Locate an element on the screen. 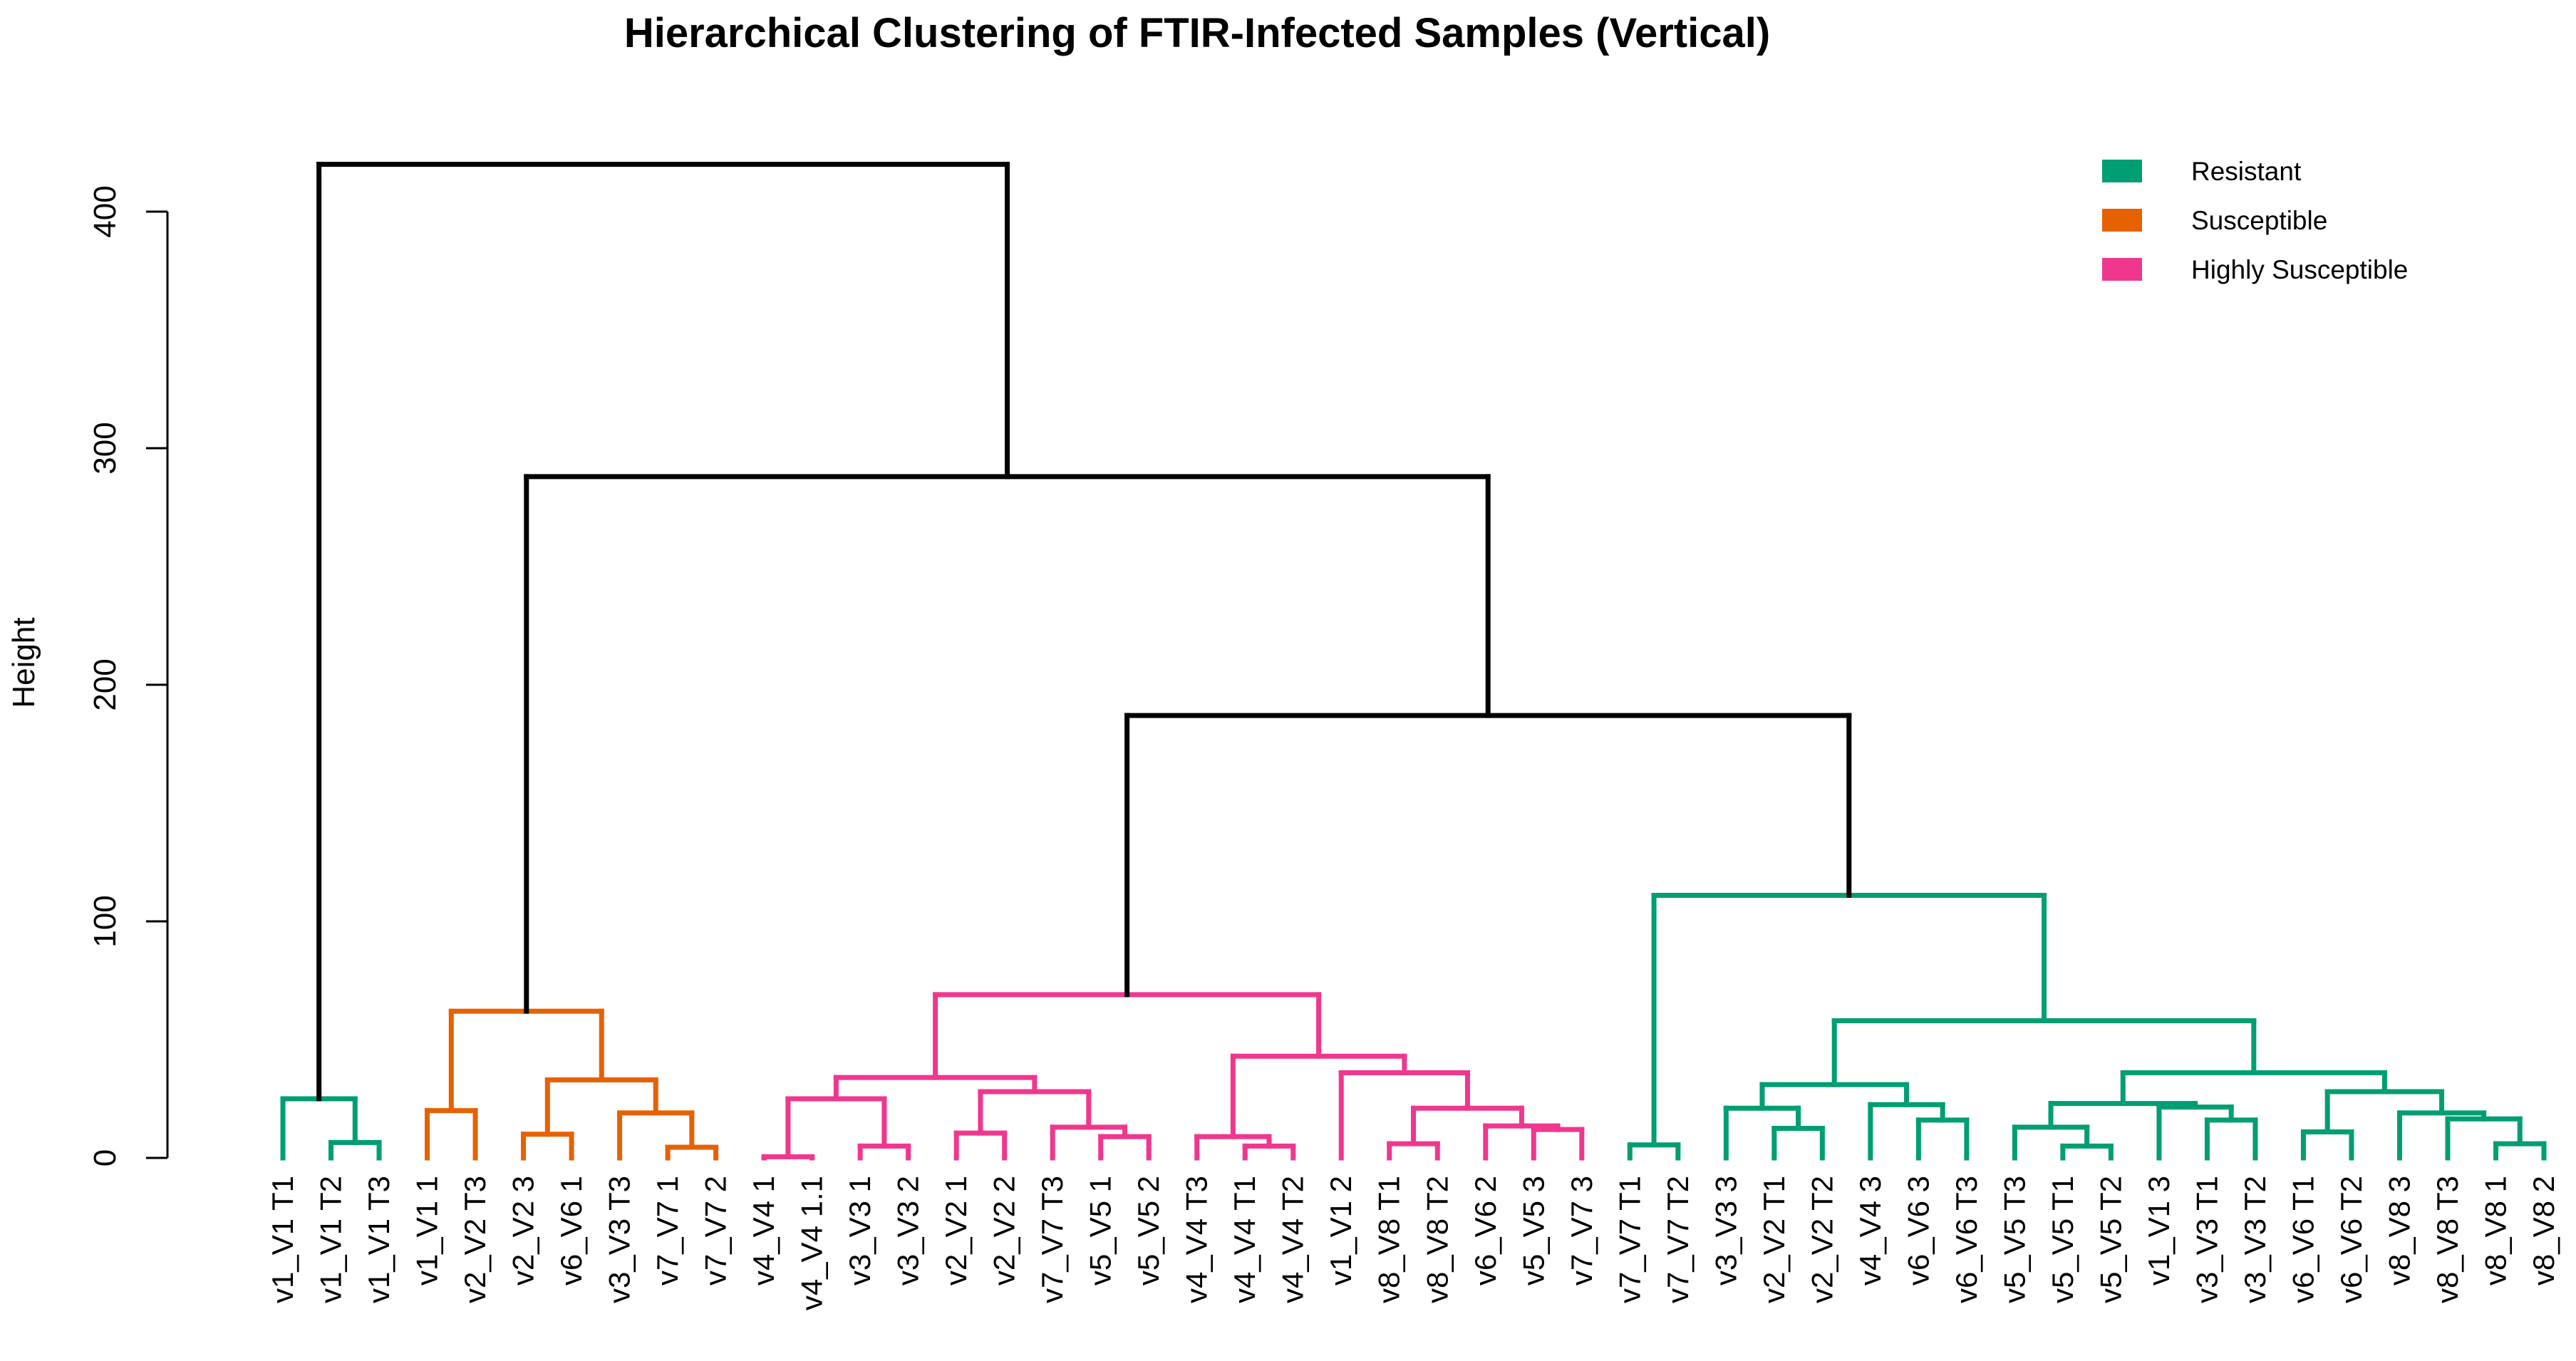  leaf-label: v1_V1 1 is located at coordinates (427, 1230).